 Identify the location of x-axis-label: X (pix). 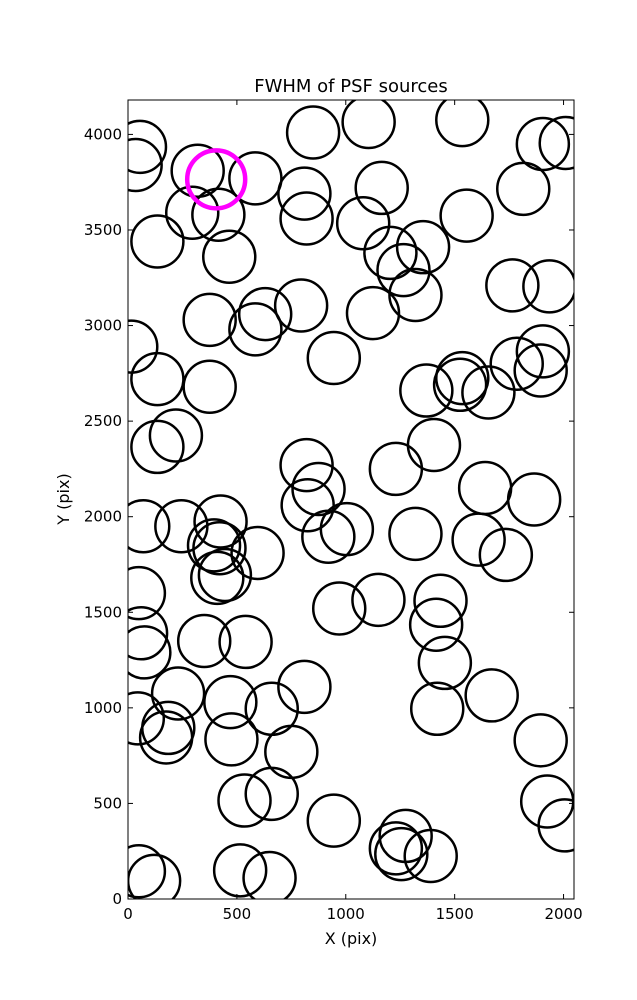
(351, 938).